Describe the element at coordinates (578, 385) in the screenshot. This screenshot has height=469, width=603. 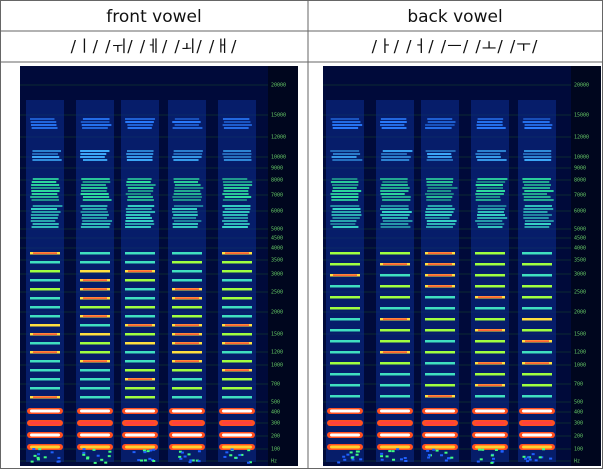
I see `frequency-label: 700` at that location.